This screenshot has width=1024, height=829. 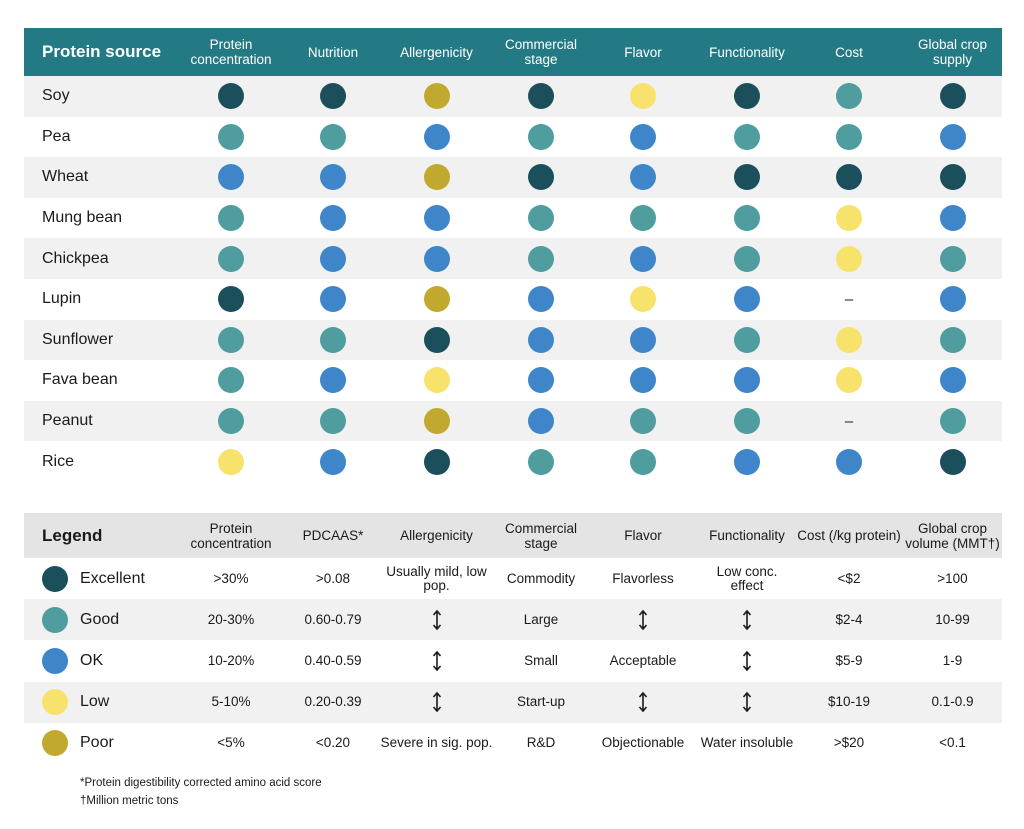 What do you see at coordinates (513, 620) in the screenshot?
I see `legend-row-good: Good 20-30% 0.60-0.79 Large $2-4 10-99` at bounding box center [513, 620].